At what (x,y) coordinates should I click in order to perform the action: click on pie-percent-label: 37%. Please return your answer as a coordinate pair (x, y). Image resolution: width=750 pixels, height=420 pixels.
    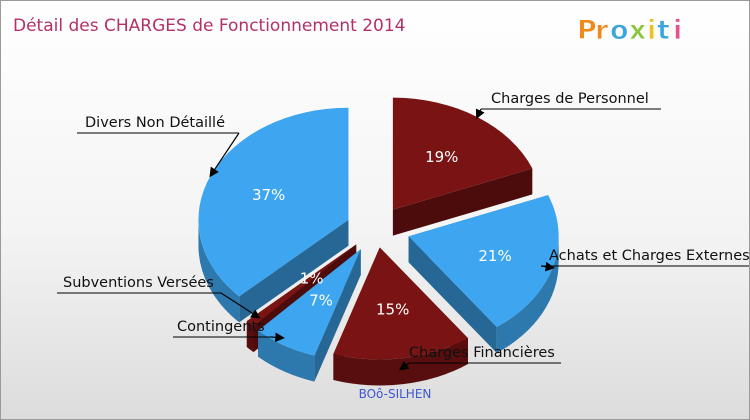
    Looking at the image, I should click on (268, 195).